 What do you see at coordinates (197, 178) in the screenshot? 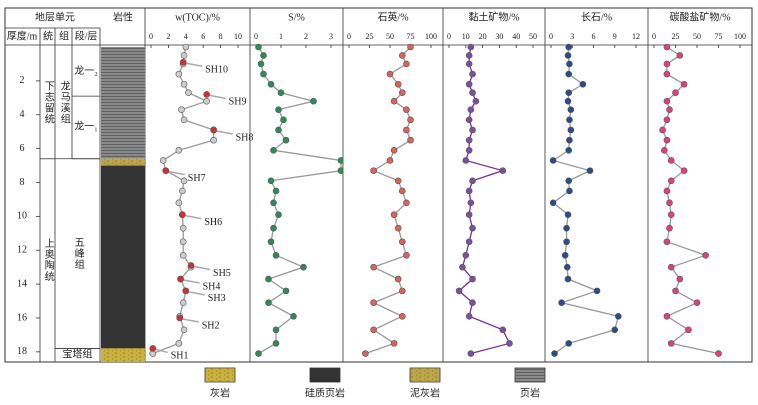
I see `sample-label: SH7` at bounding box center [197, 178].